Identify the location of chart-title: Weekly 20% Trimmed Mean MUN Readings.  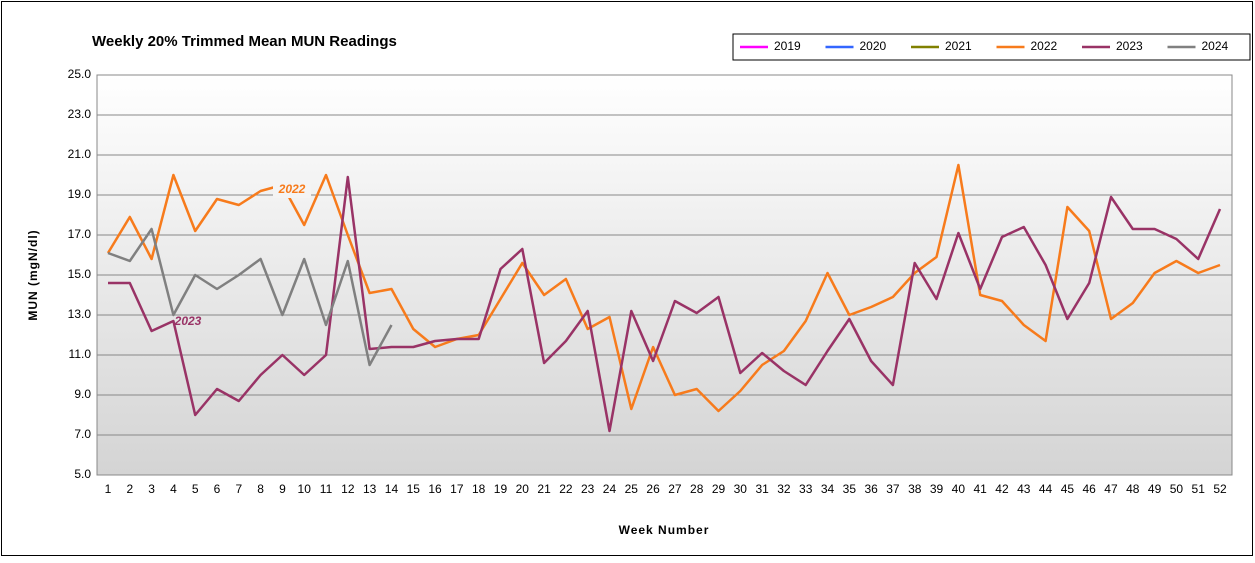
(244, 41).